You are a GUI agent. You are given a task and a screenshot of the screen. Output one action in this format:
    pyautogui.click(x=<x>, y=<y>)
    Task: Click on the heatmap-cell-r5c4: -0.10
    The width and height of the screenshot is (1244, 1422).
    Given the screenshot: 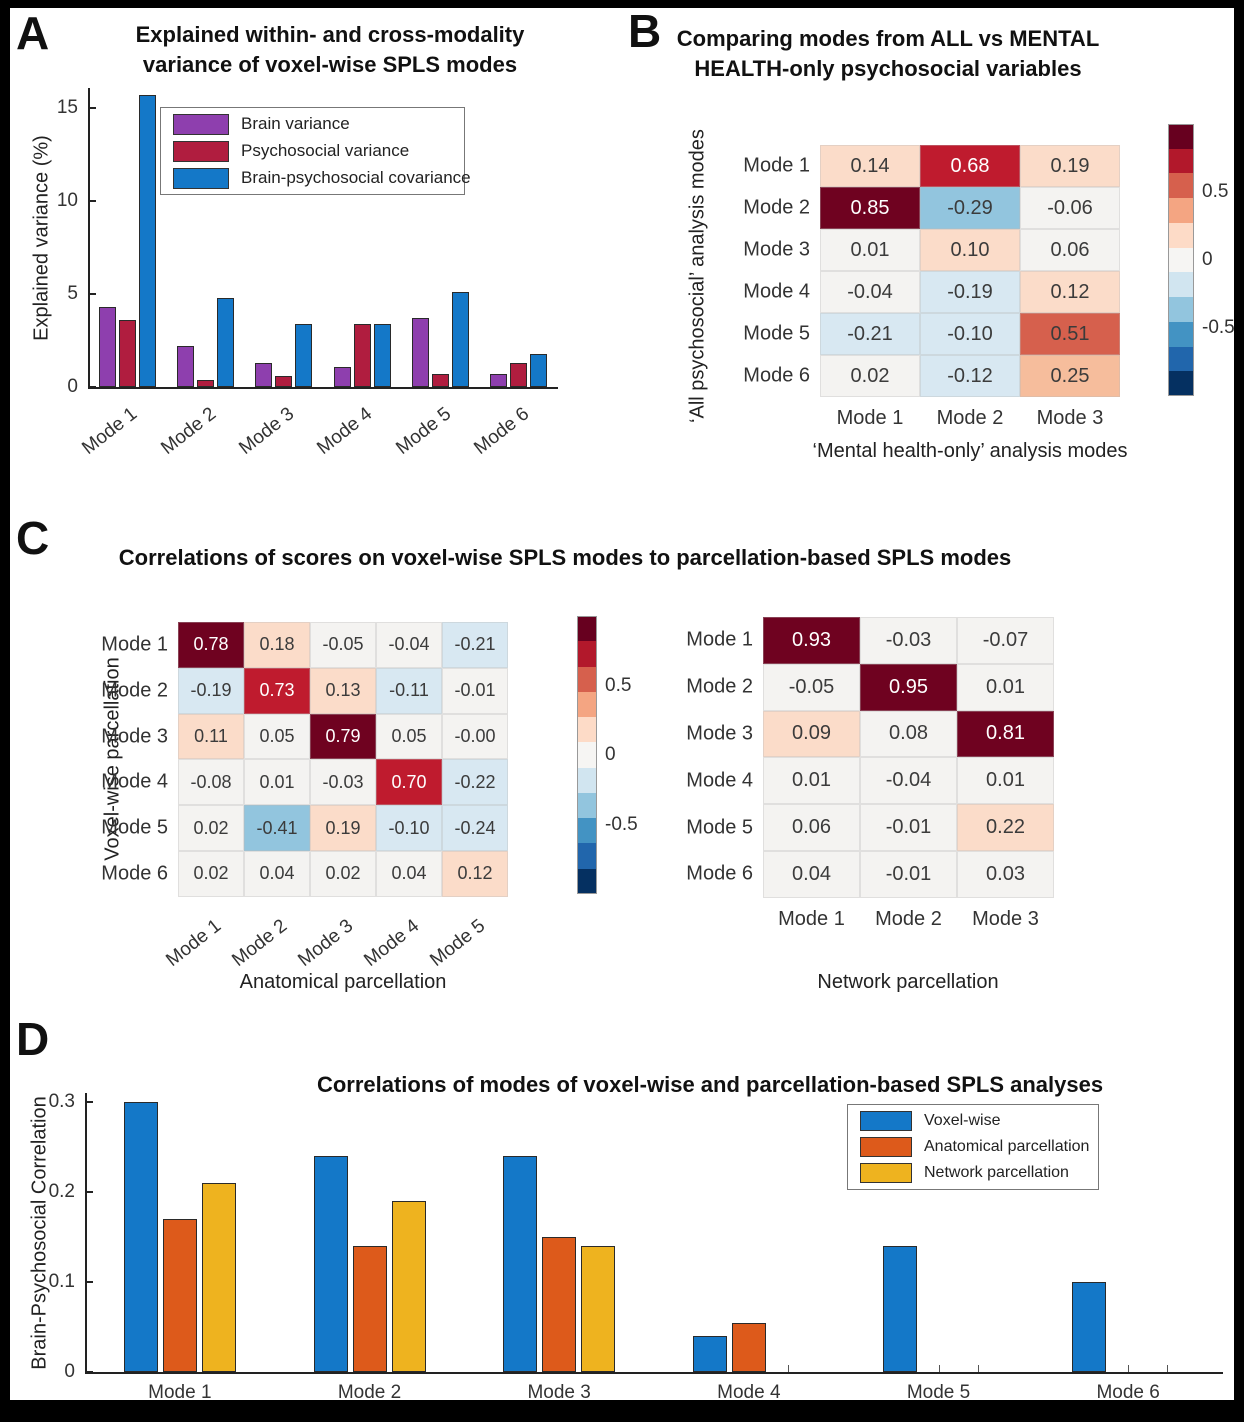 What is the action you would take?
    pyautogui.click(x=409, y=828)
    